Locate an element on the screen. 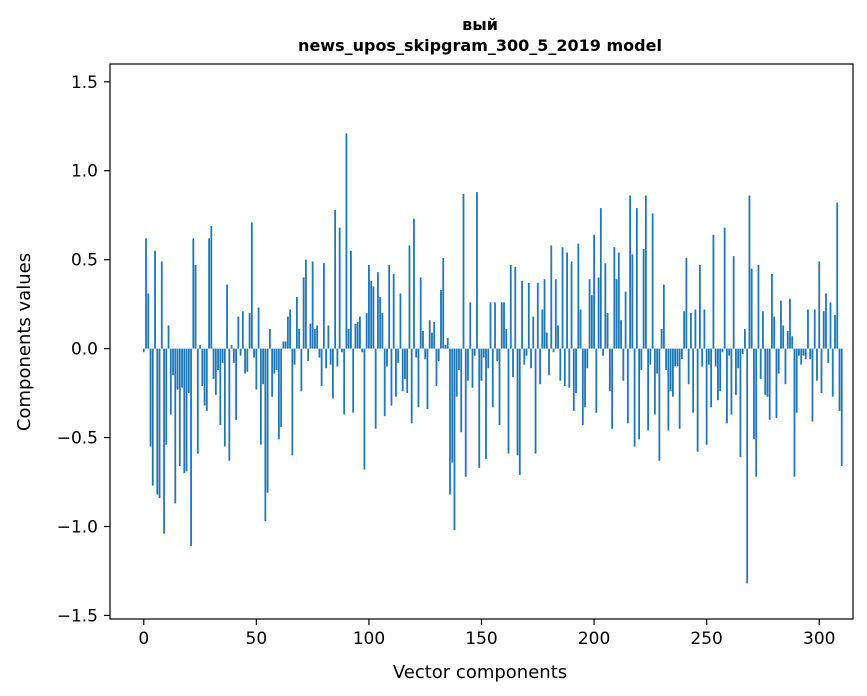 The image size is (867, 696). x-axis: 0 50 100 150 200 250 300 is located at coordinates (486, 634).